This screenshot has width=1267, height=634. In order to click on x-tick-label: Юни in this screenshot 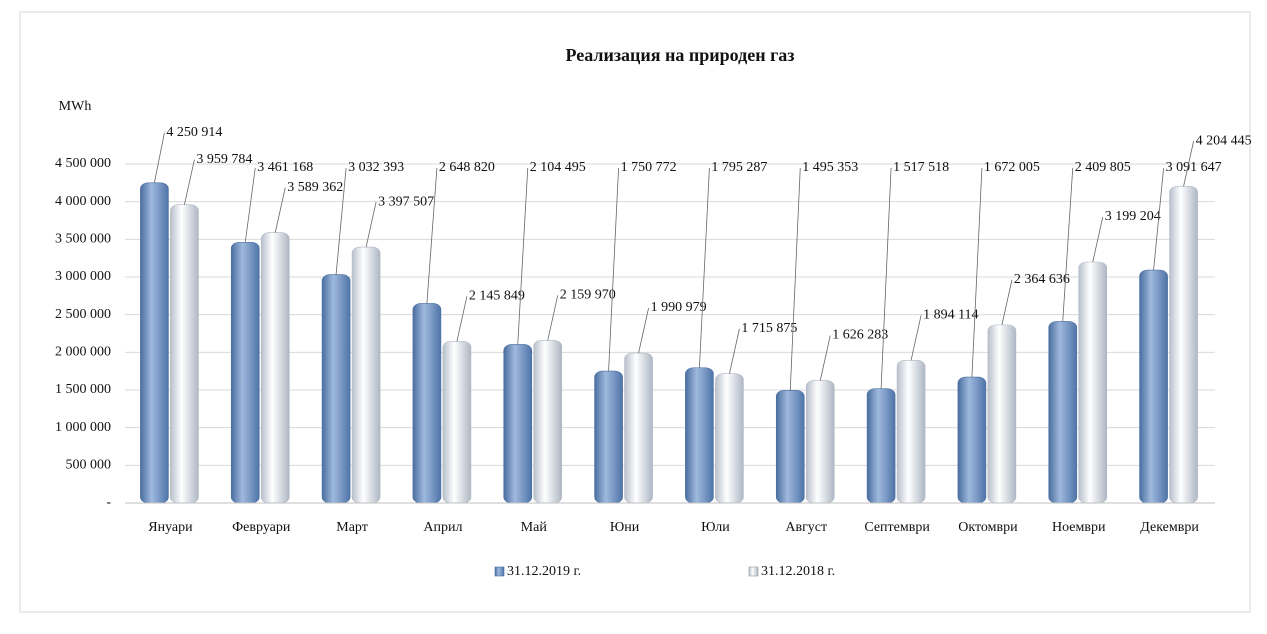, I will do `click(625, 527)`.